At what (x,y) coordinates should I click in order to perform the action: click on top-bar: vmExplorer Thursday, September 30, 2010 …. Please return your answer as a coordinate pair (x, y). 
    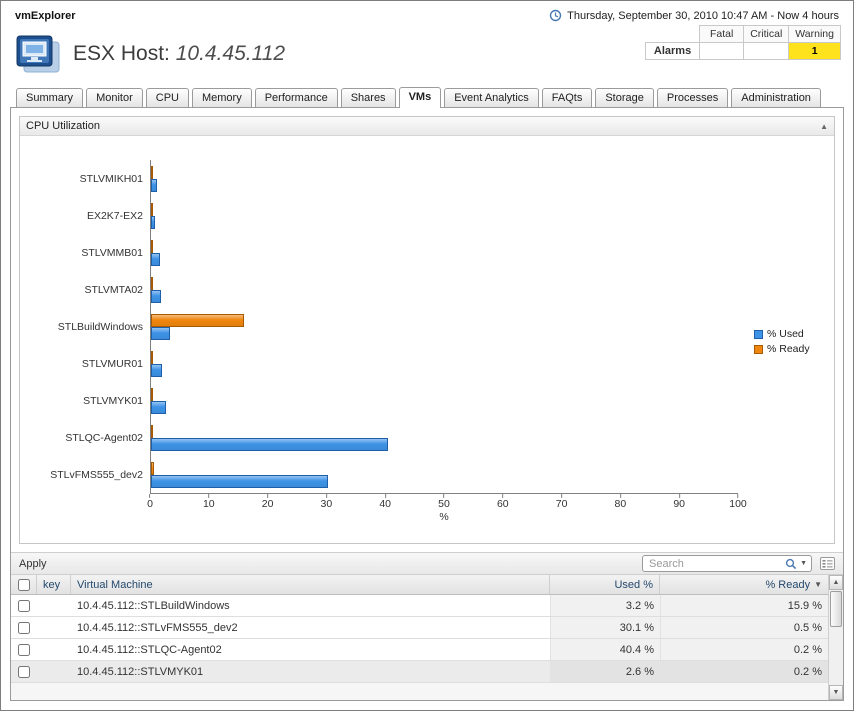
    Looking at the image, I should click on (427, 14).